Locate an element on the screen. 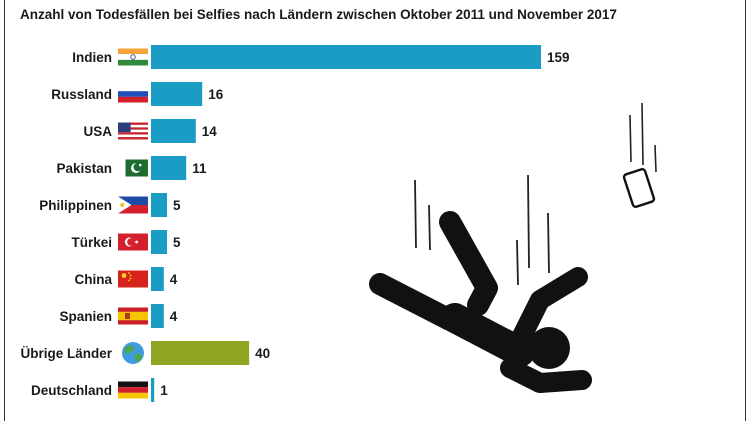  category-label: Deutschland is located at coordinates (71, 390).